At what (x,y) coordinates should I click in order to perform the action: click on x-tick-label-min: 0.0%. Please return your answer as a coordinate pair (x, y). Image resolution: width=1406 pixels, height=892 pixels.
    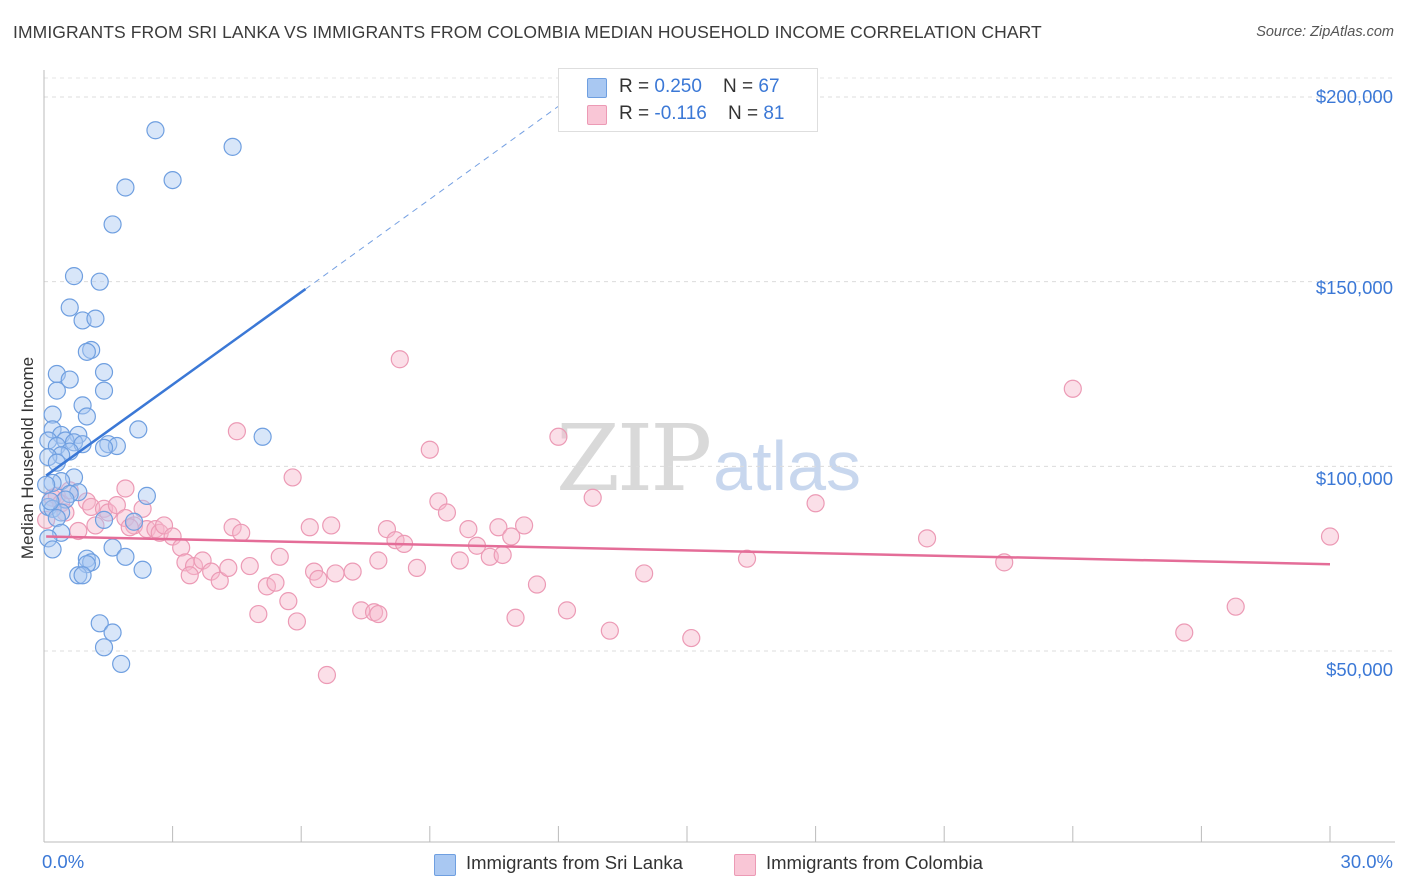
    Looking at the image, I should click on (63, 861).